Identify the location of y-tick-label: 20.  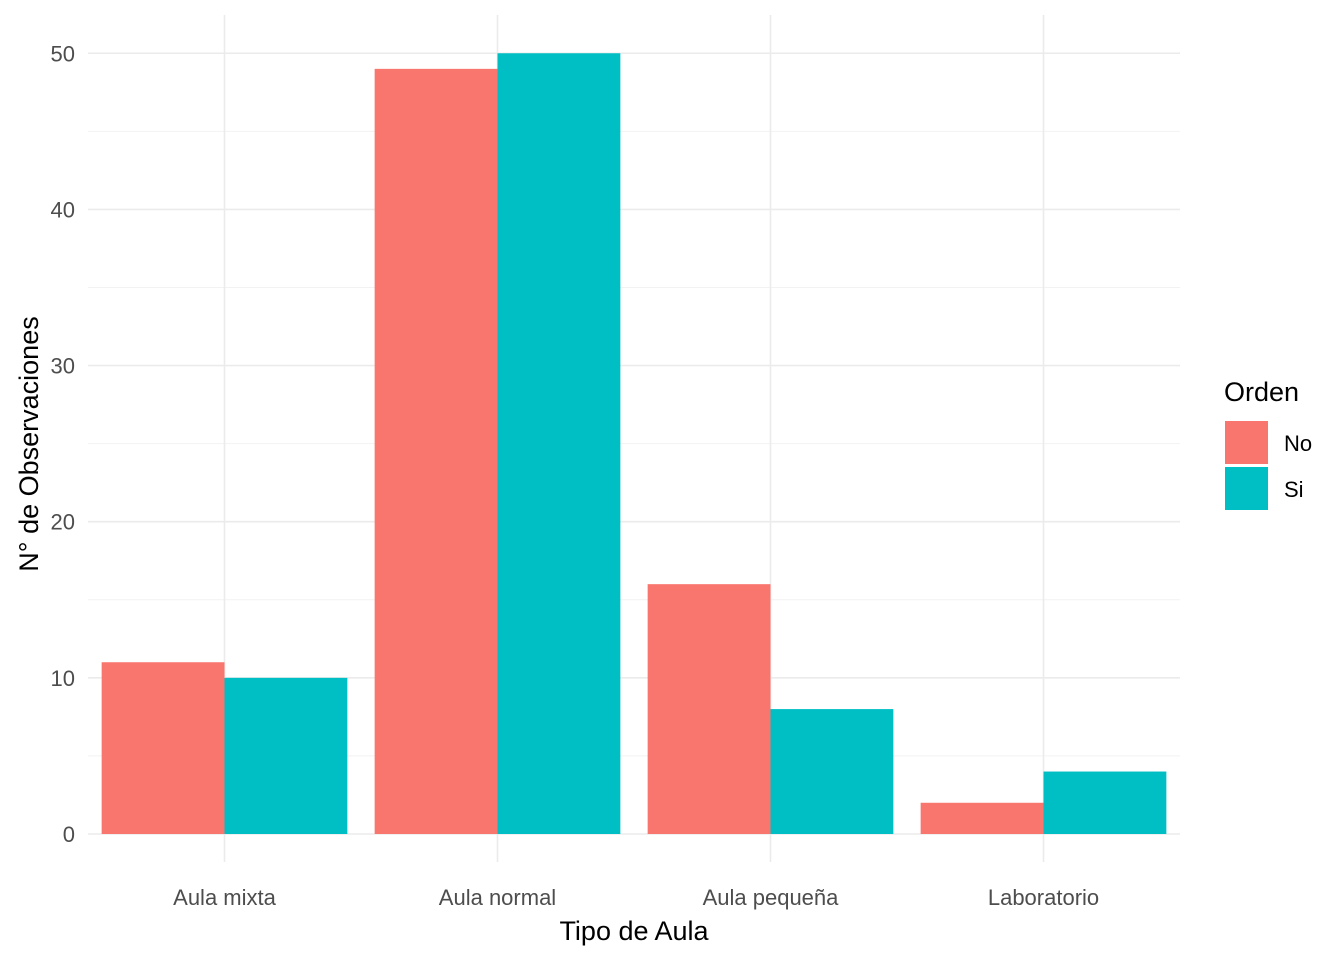
(63, 522).